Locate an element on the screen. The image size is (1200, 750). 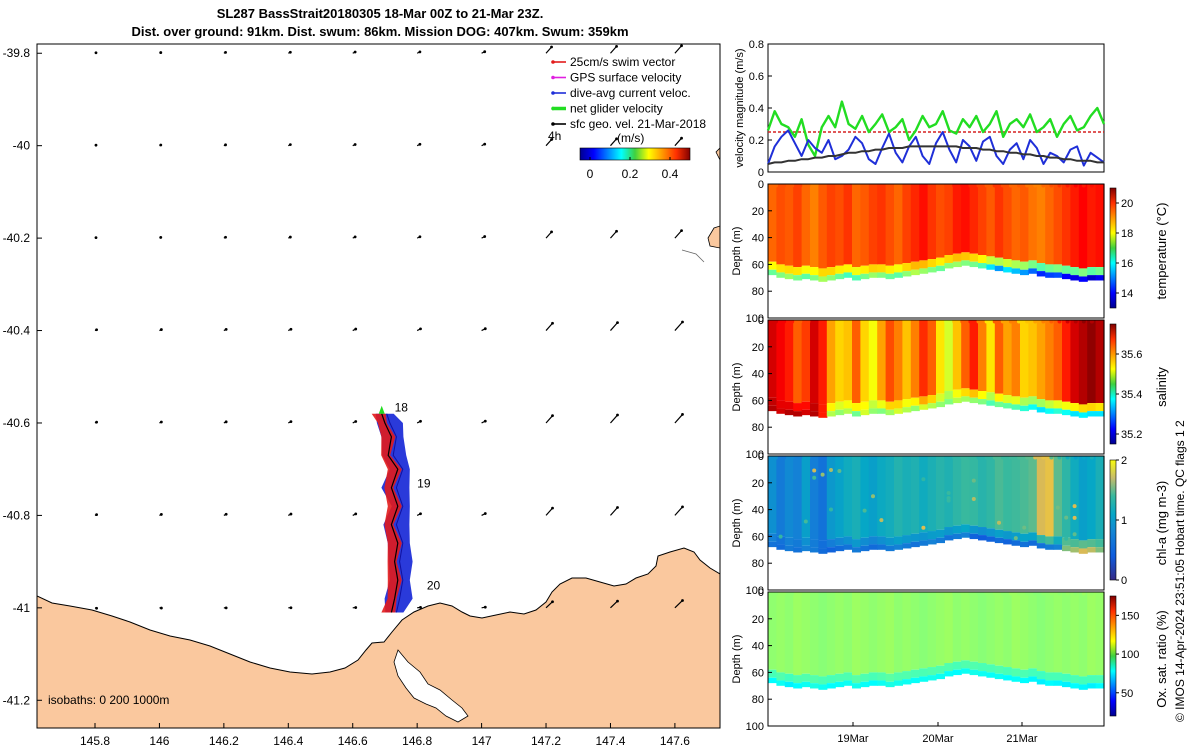
section-x-tick-label: 20Mar is located at coordinates (938, 739).